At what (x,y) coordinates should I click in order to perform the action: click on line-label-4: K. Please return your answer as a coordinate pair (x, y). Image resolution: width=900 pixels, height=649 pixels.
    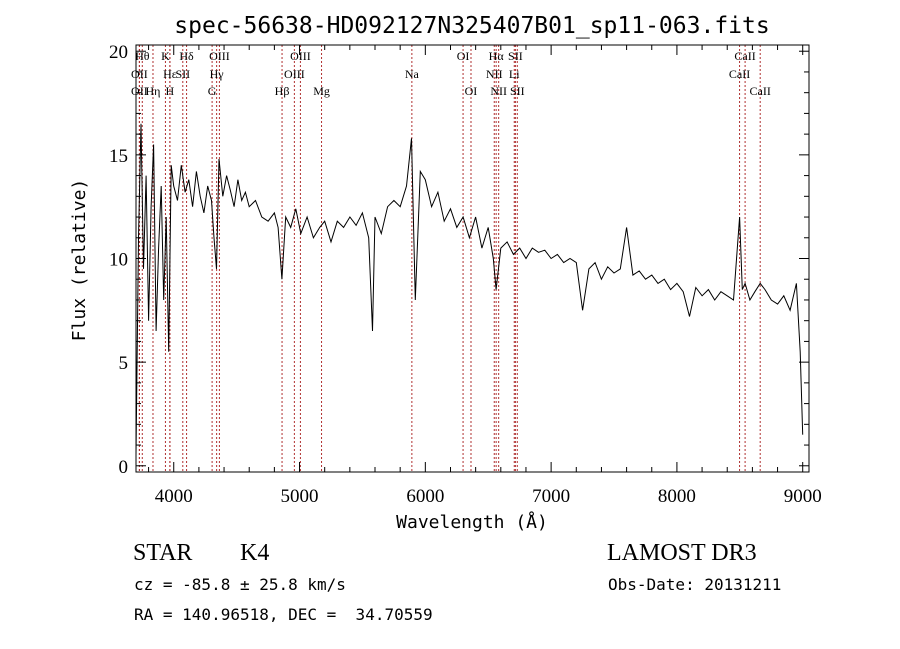
    Looking at the image, I should click on (165, 56).